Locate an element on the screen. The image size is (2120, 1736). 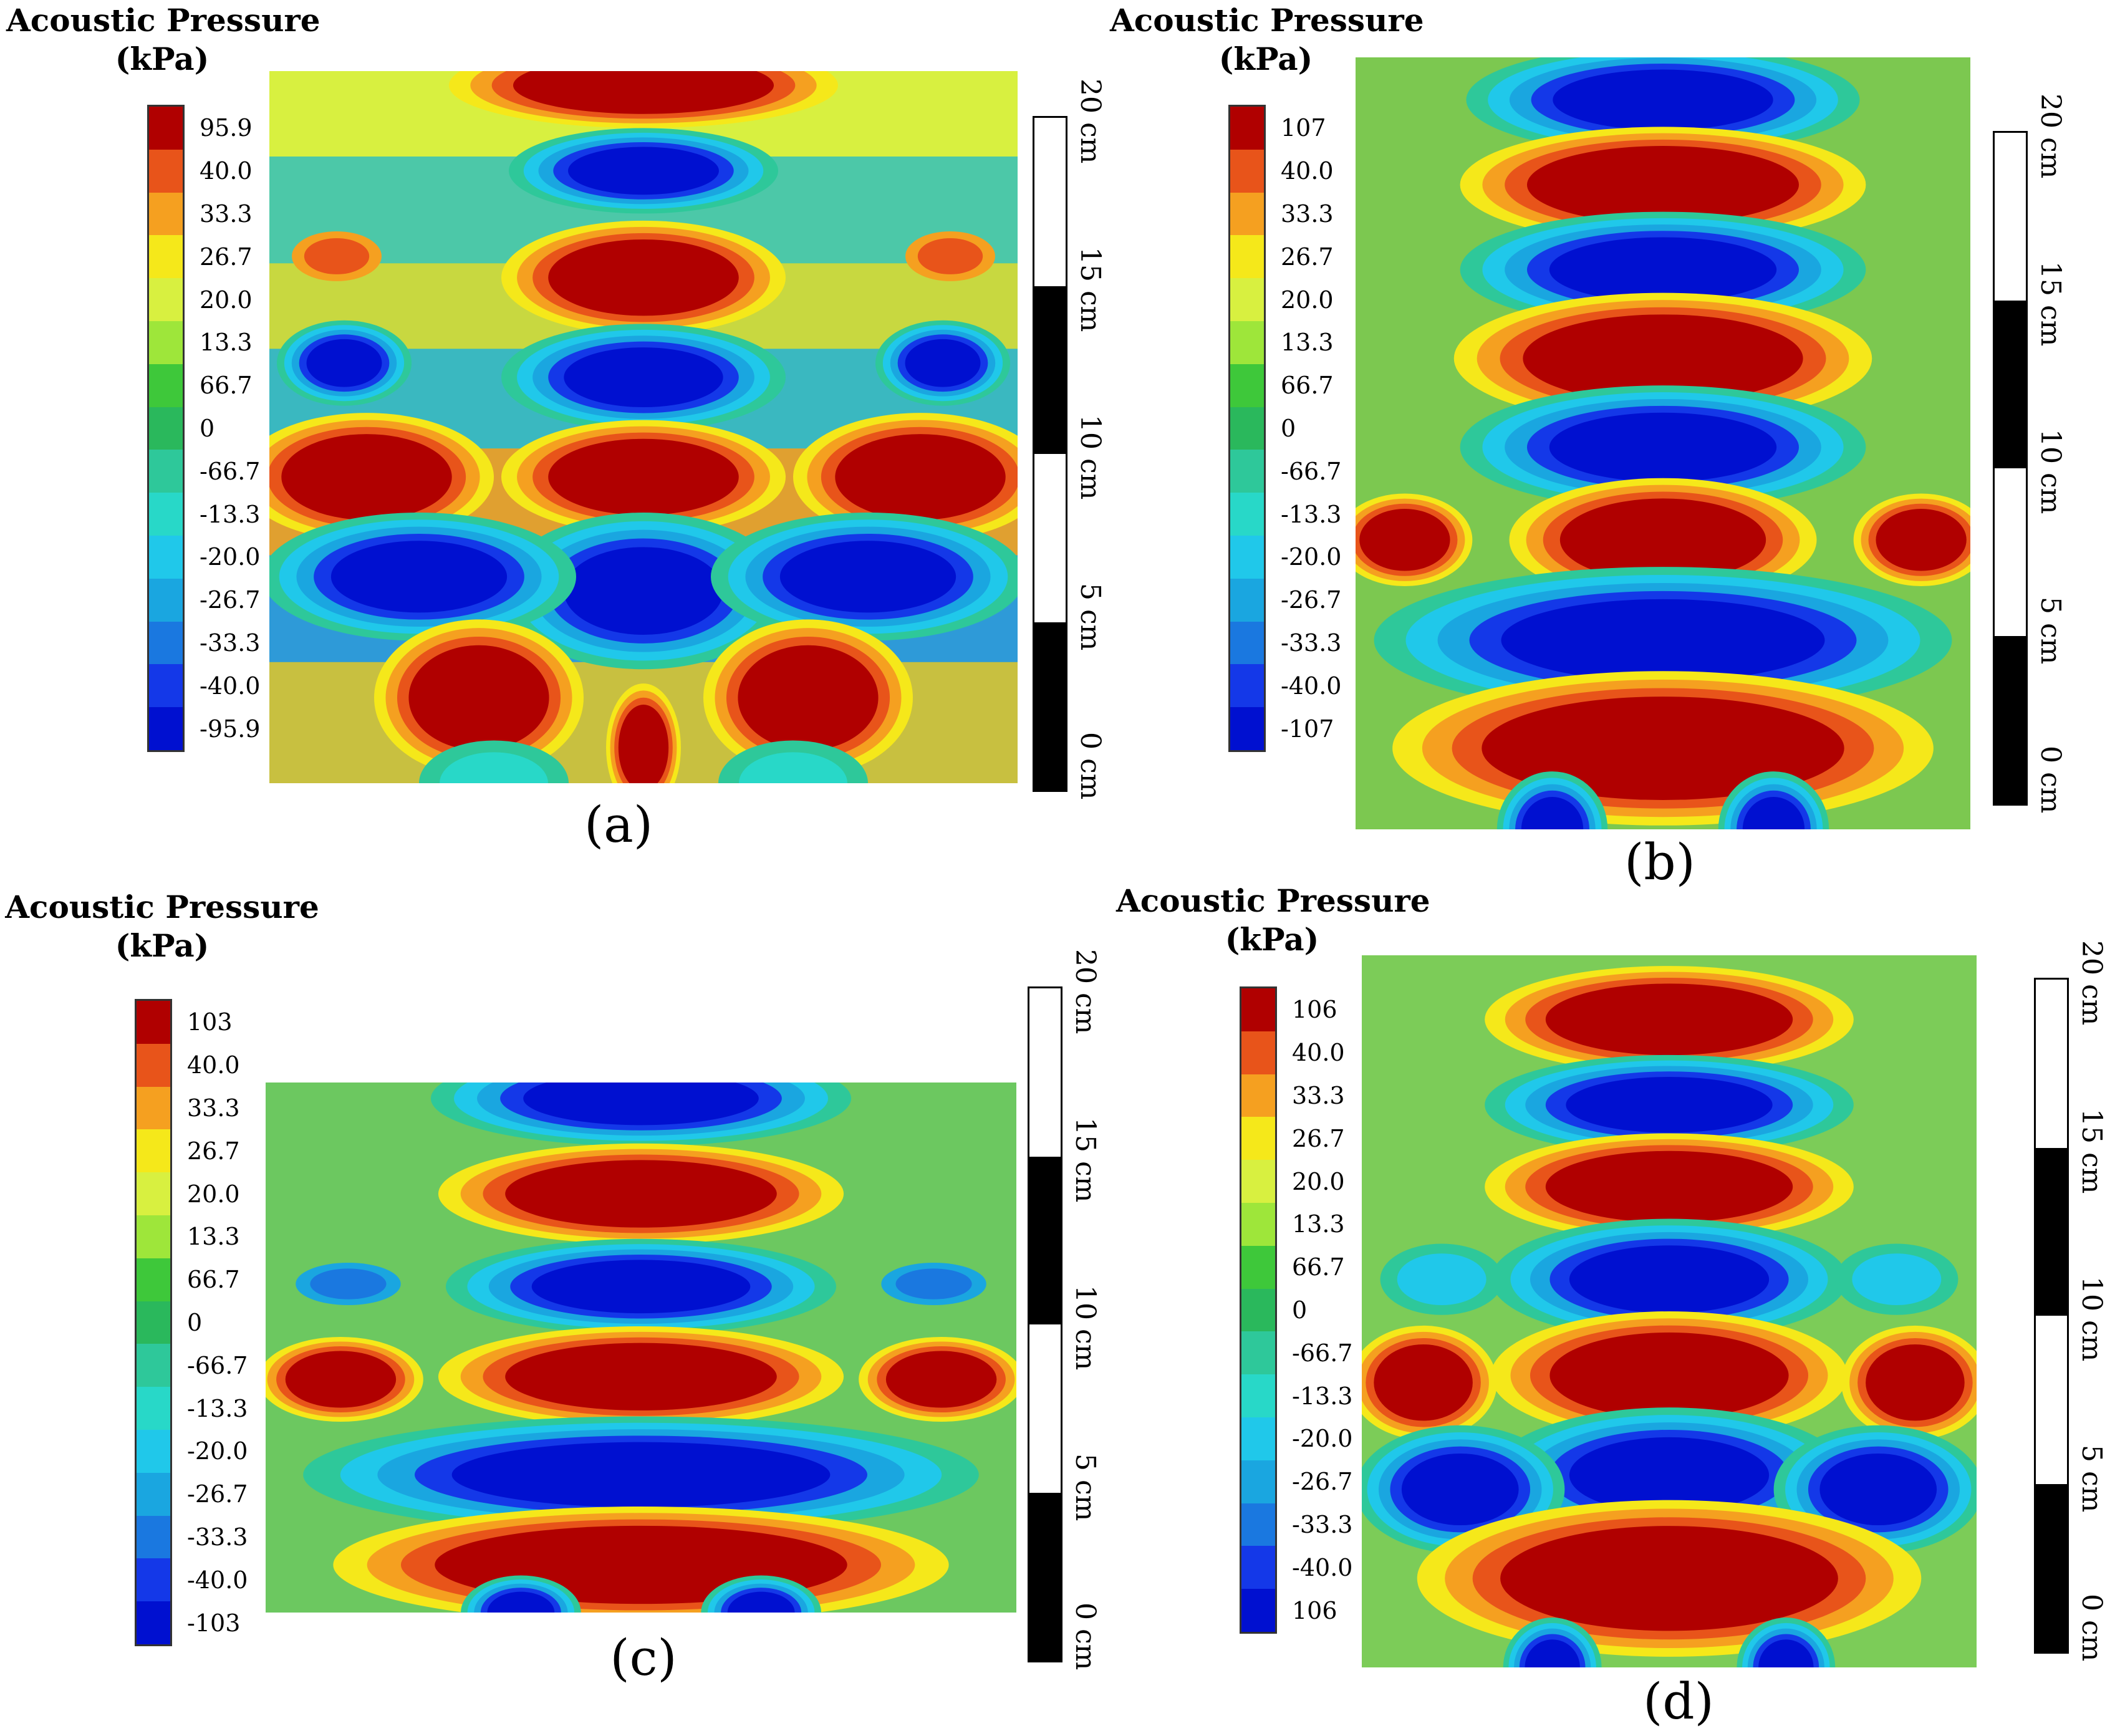
colorbar is located at coordinates (166, 428).